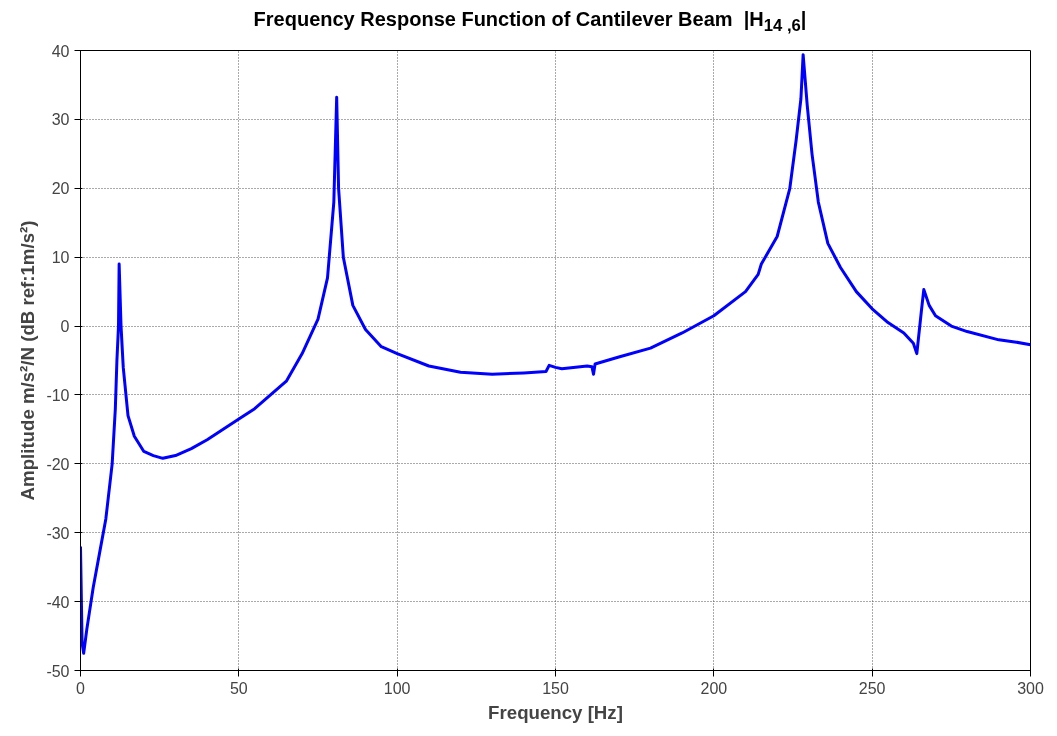 The width and height of the screenshot is (1057, 736). I want to click on y-tick-label: -20, so click(58, 464).